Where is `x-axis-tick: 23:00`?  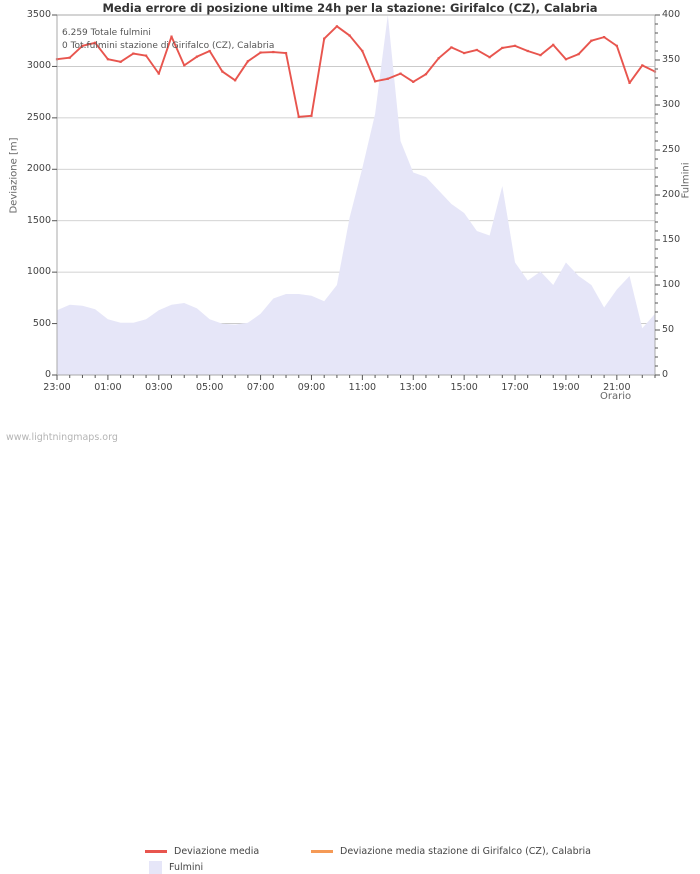 x-axis-tick: 23:00 is located at coordinates (57, 387).